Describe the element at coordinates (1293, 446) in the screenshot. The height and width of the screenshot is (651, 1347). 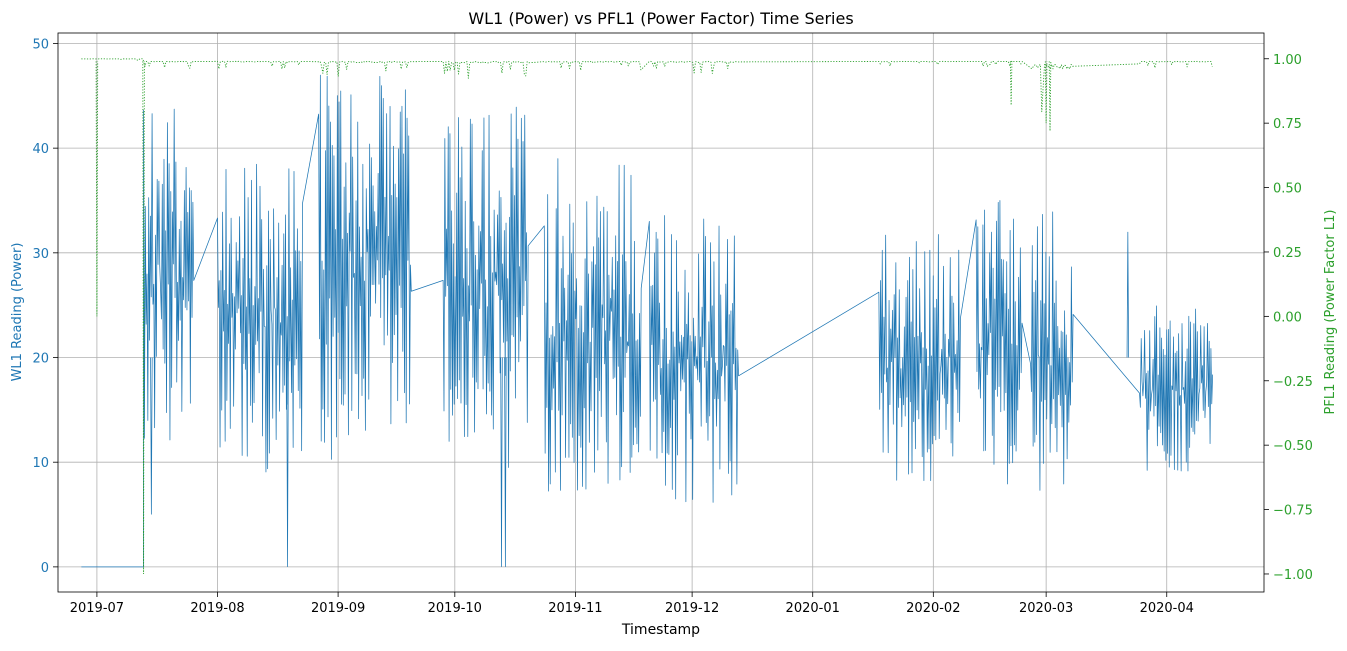
I see `right-y-tick-label: −0.50` at that location.